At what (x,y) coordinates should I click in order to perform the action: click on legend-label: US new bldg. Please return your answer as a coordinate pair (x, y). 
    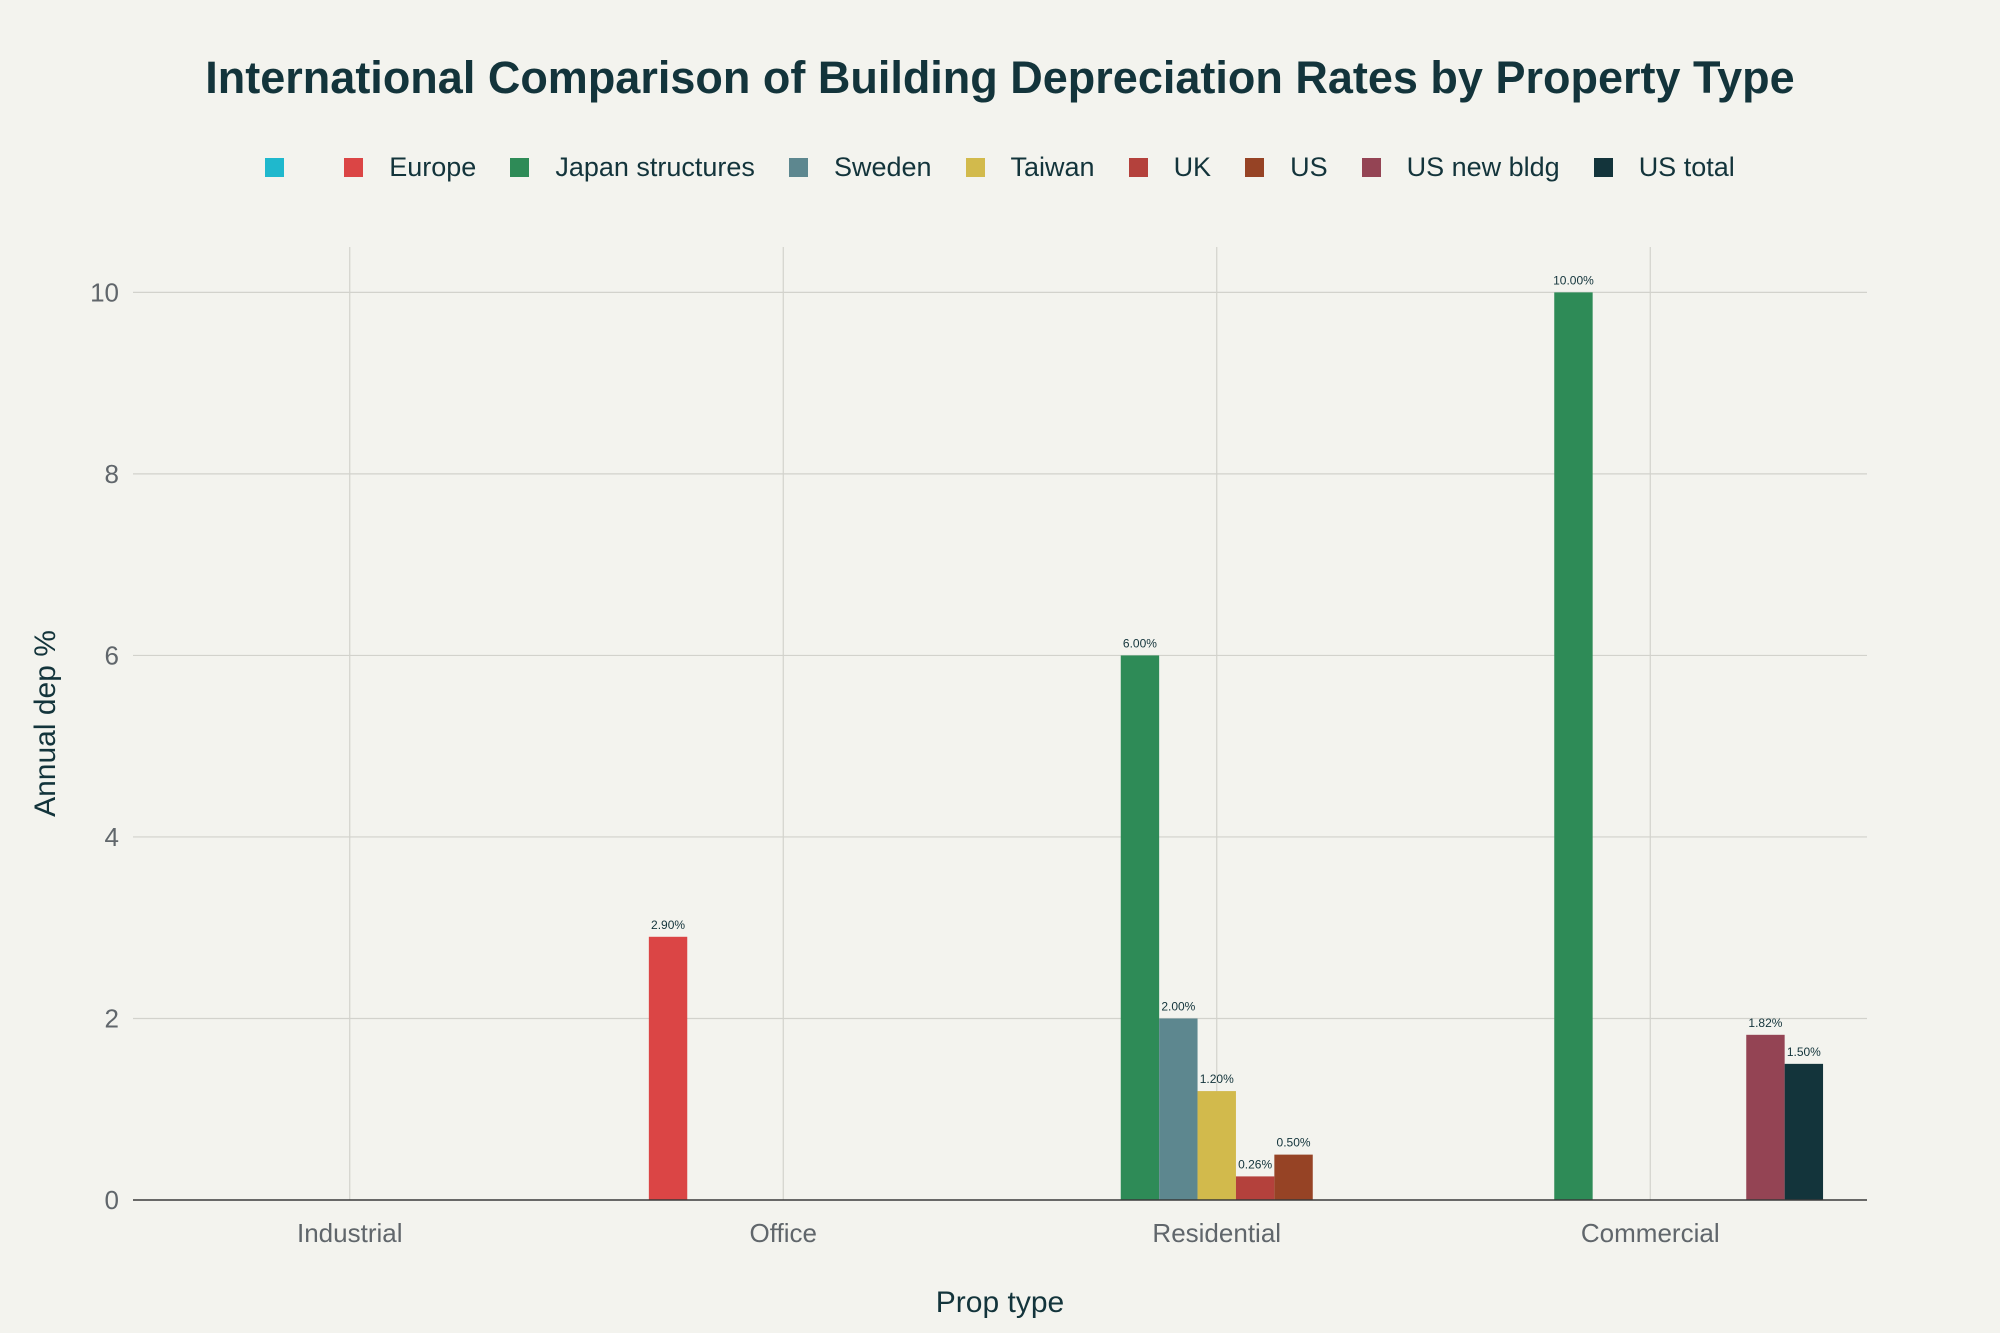
    Looking at the image, I should click on (1483, 167).